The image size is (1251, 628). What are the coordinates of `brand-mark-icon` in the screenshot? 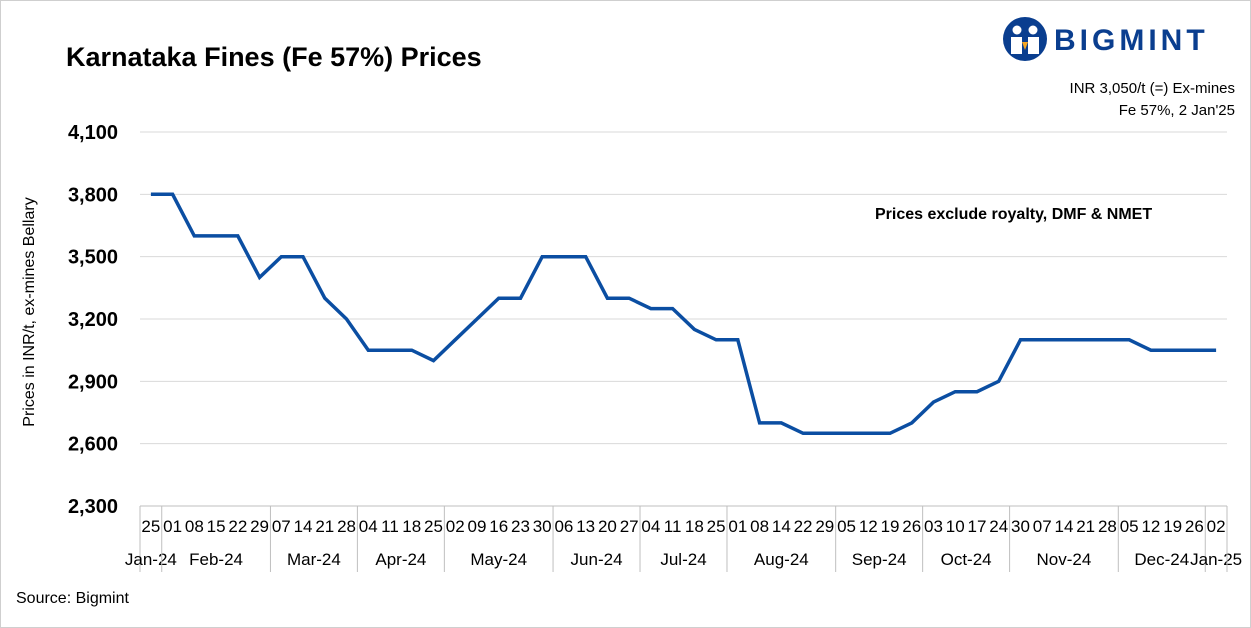 It's located at (1025, 39).